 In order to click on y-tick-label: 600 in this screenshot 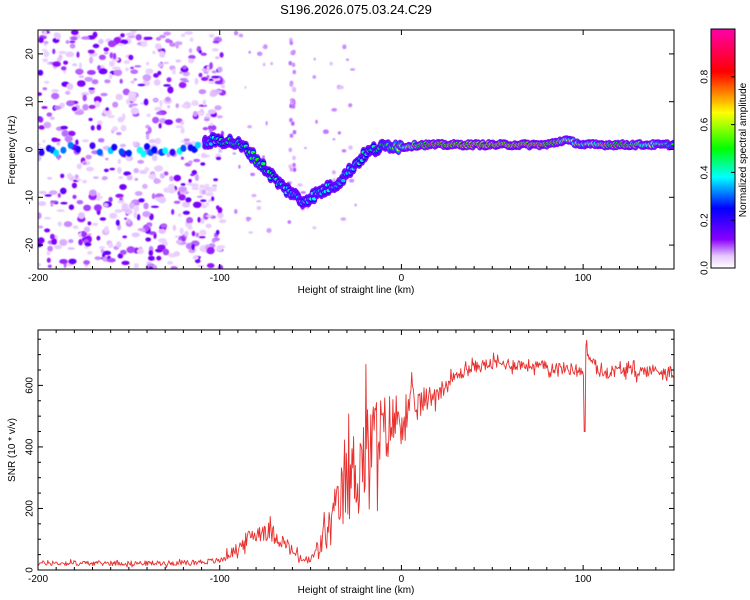, I will do `click(30, 385)`.